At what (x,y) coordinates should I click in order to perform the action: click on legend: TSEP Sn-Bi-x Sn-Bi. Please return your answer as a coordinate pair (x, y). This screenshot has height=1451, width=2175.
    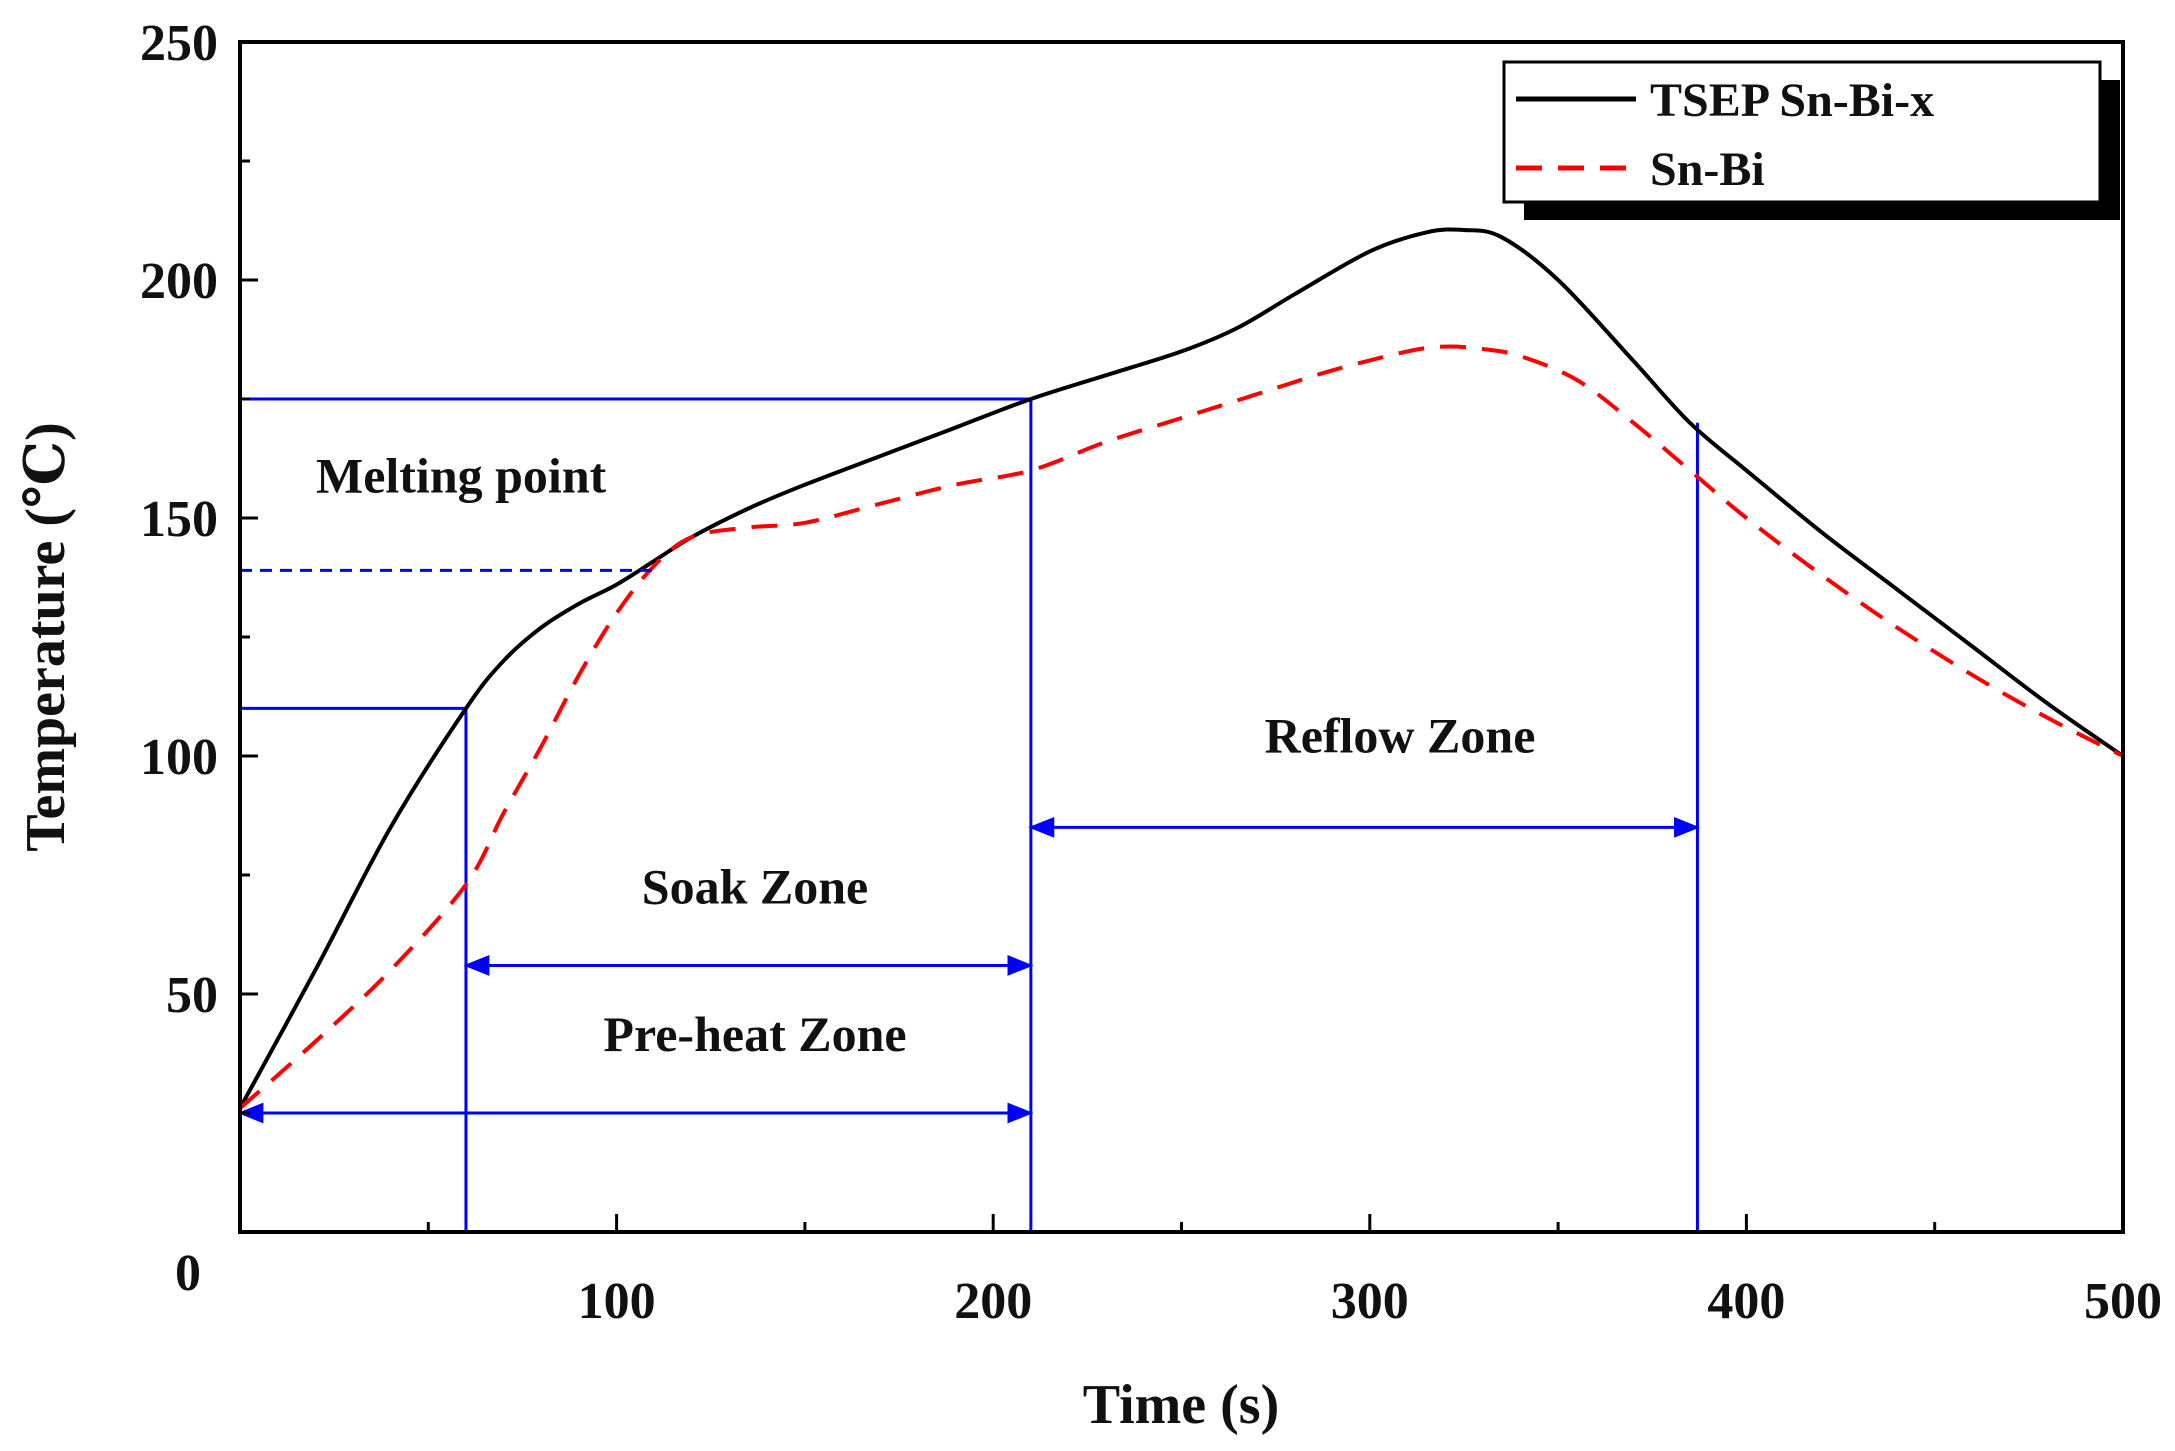
    Looking at the image, I should click on (1811, 140).